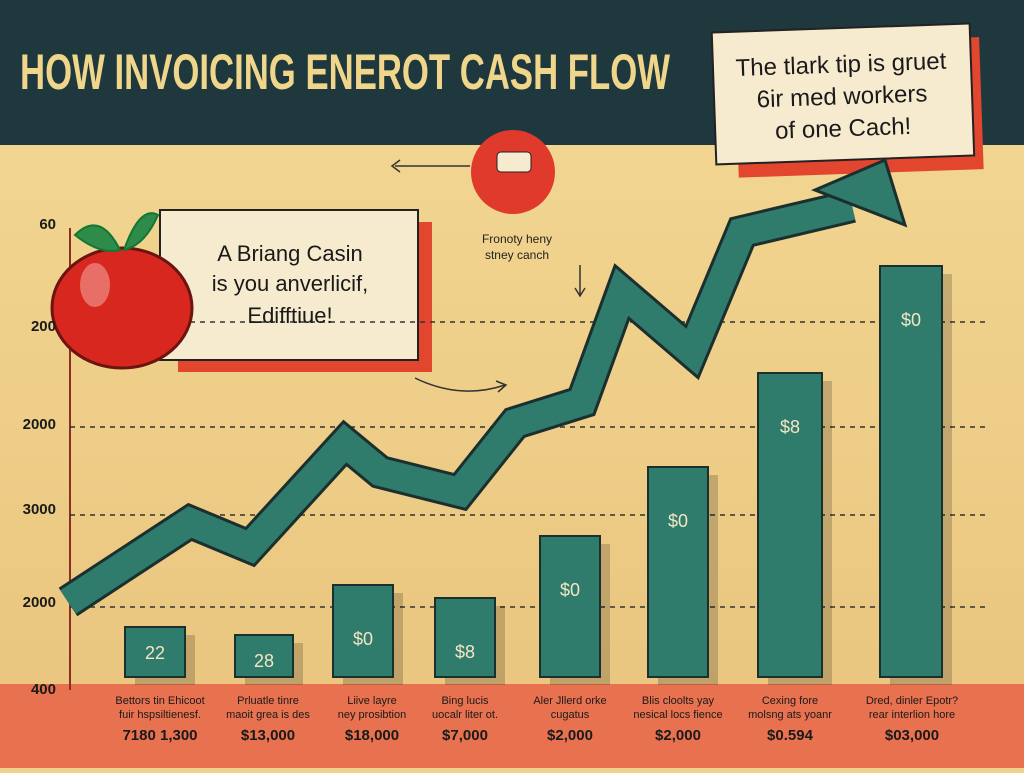 This screenshot has height=773, width=1024. I want to click on category-value: $03,000, so click(912, 735).